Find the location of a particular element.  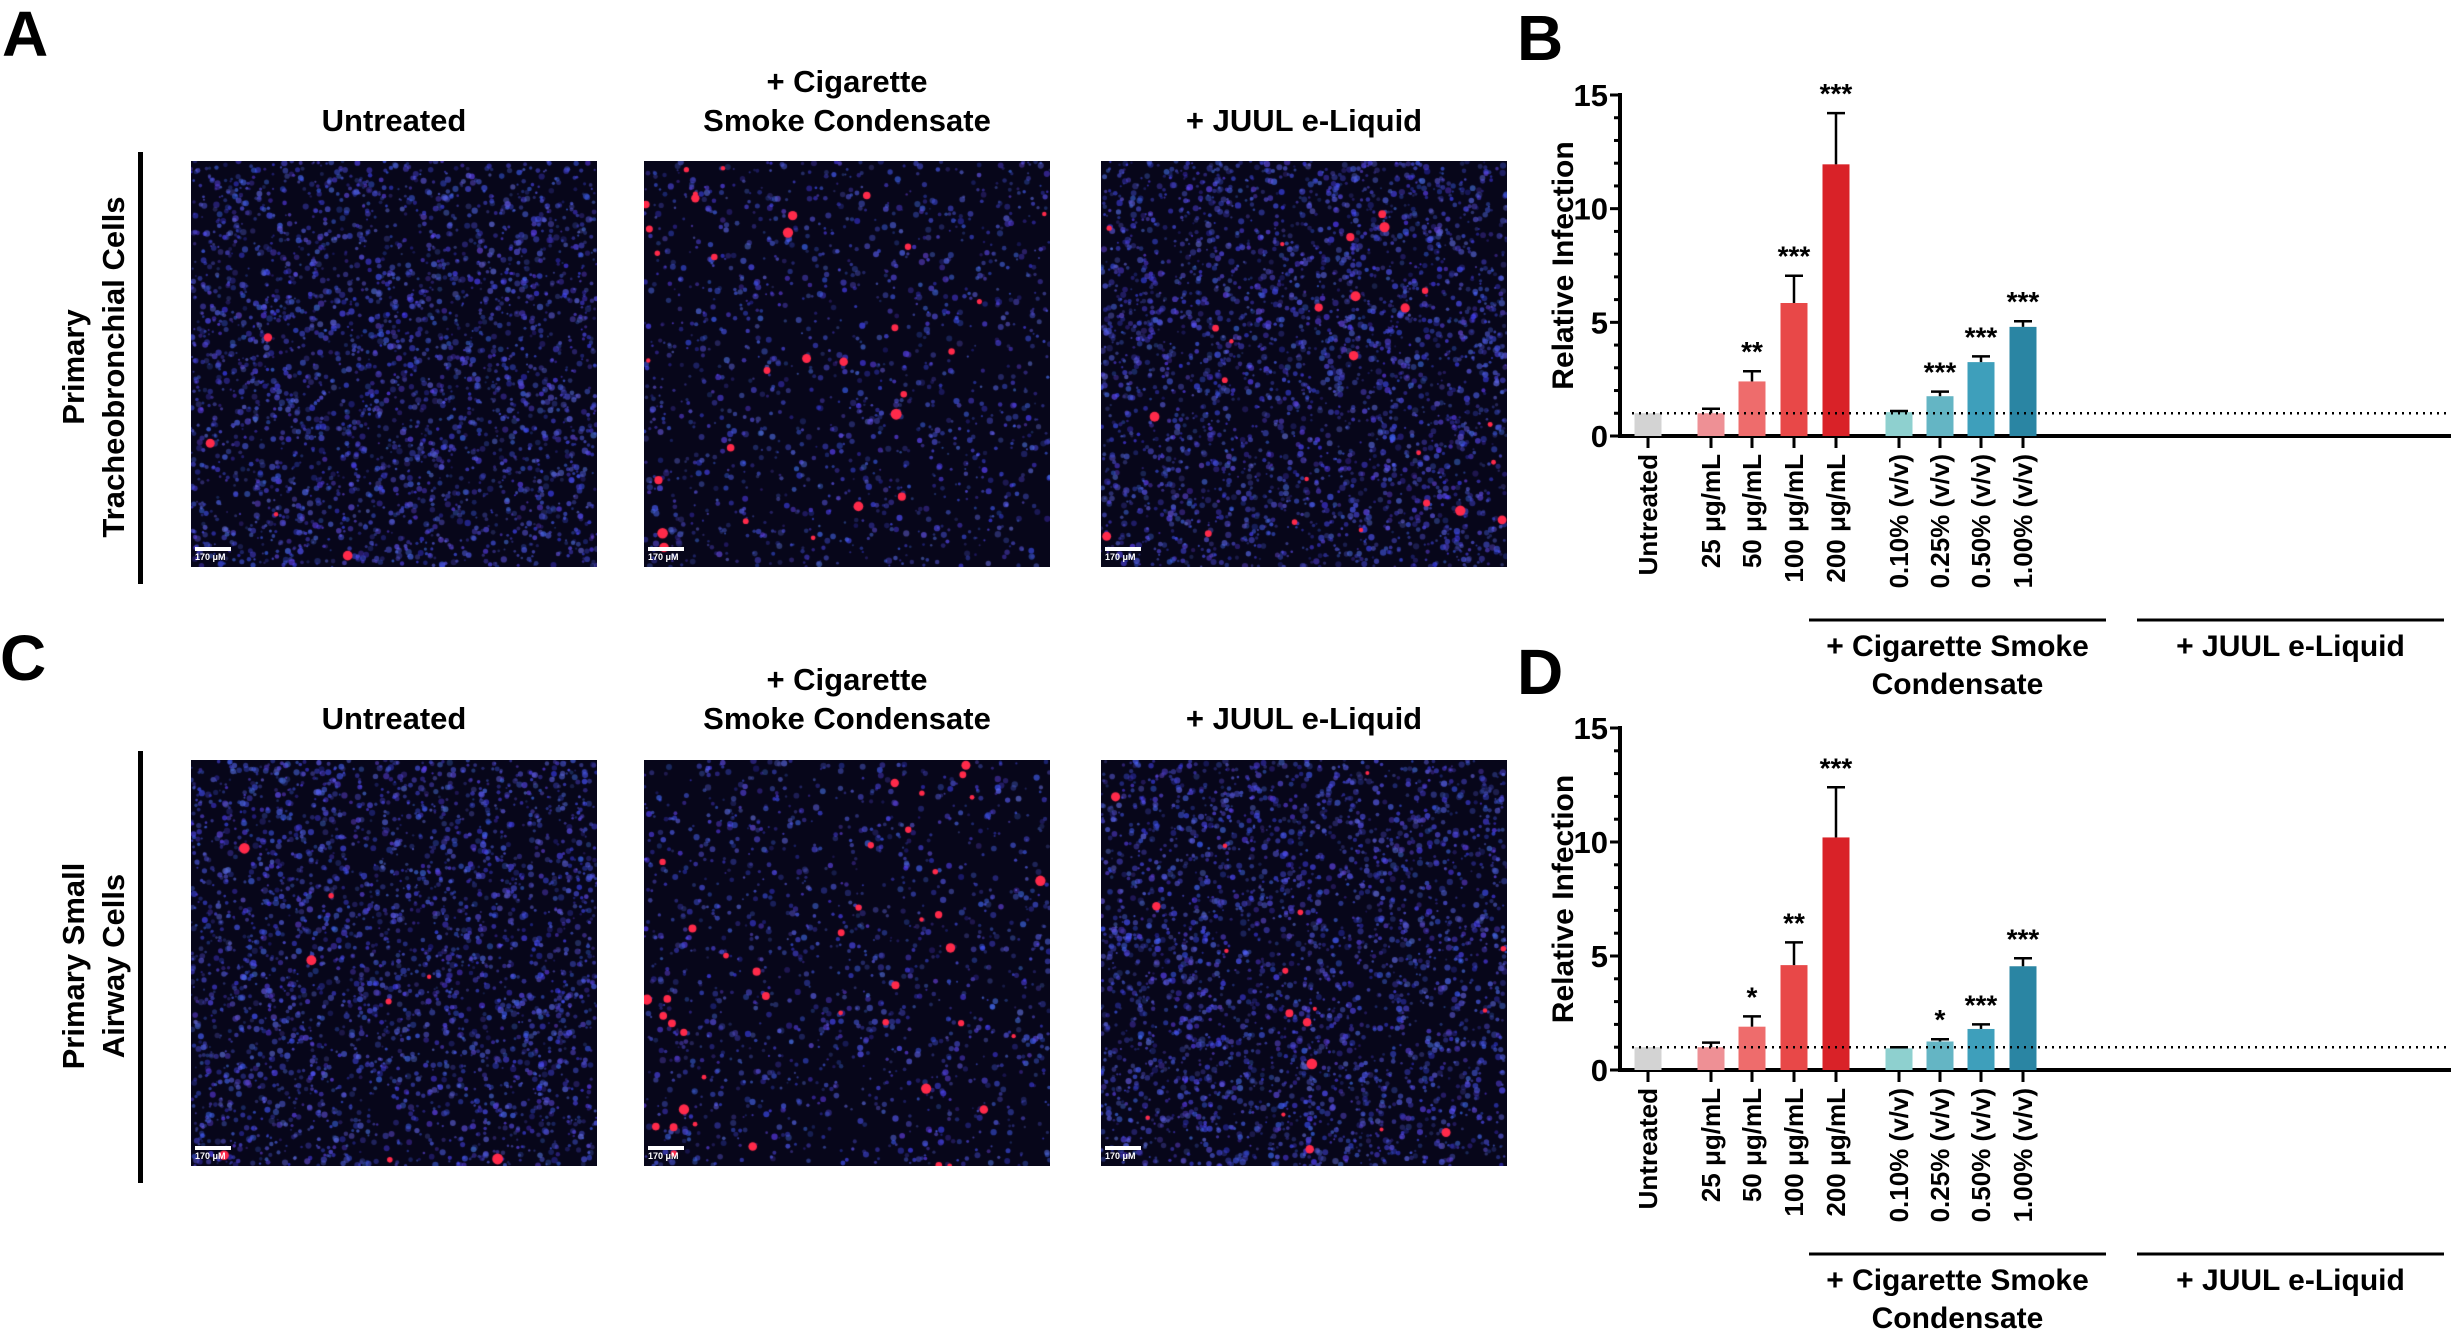

column-title-line: + Cigarette is located at coordinates (847, 679).